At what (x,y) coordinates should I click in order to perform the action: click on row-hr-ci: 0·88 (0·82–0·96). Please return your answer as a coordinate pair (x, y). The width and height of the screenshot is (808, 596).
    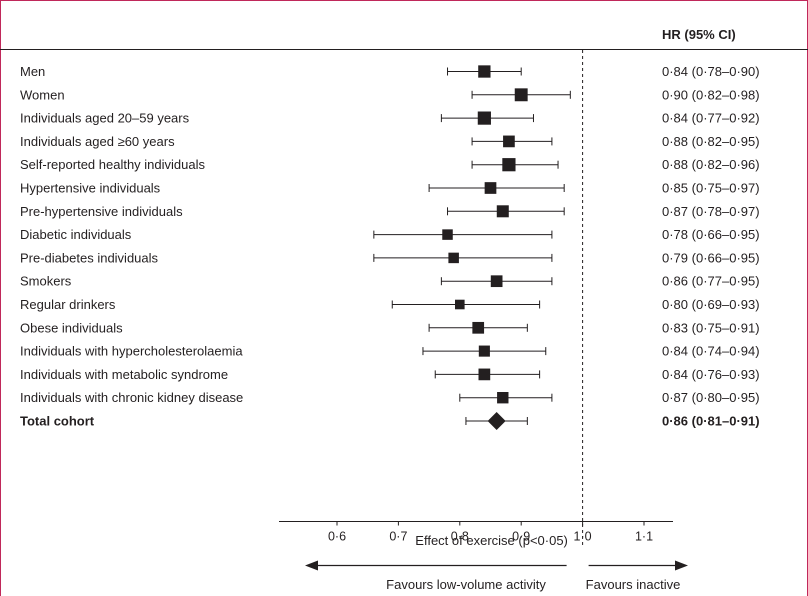
    Looking at the image, I should click on (711, 164).